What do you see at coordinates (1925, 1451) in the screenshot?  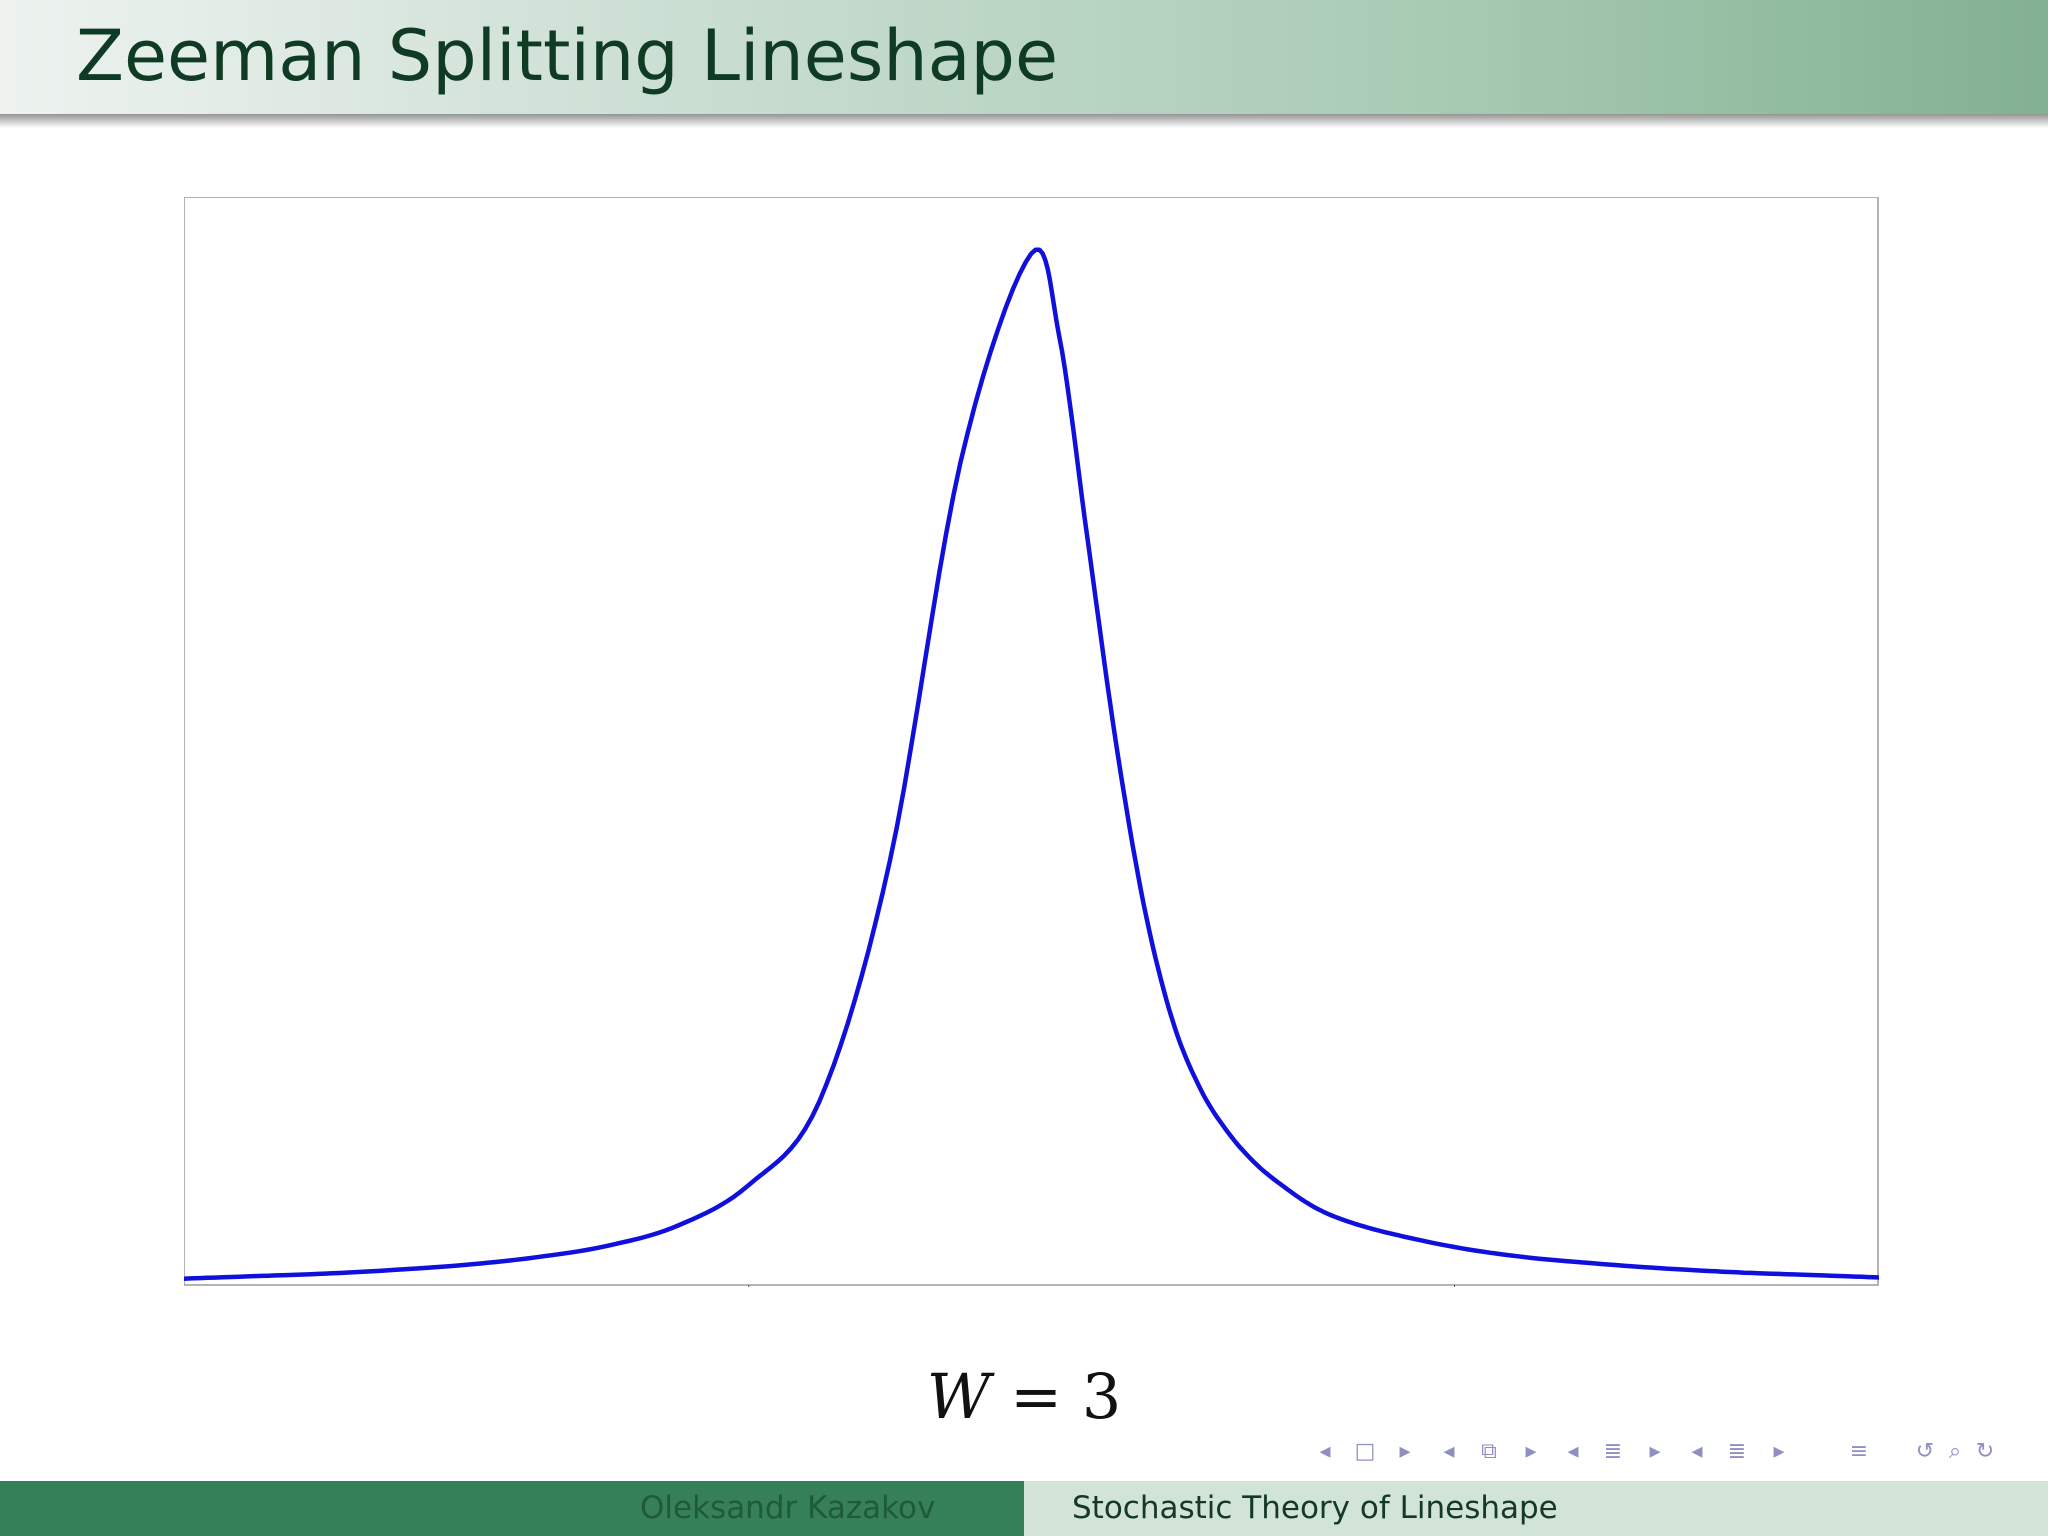 I see `undo-icon: ↺` at bounding box center [1925, 1451].